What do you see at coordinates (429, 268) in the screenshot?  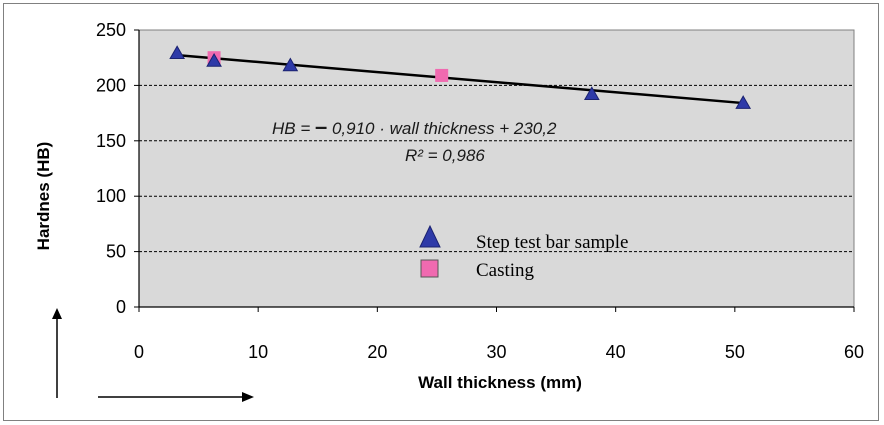 I see `legend-square-icon` at bounding box center [429, 268].